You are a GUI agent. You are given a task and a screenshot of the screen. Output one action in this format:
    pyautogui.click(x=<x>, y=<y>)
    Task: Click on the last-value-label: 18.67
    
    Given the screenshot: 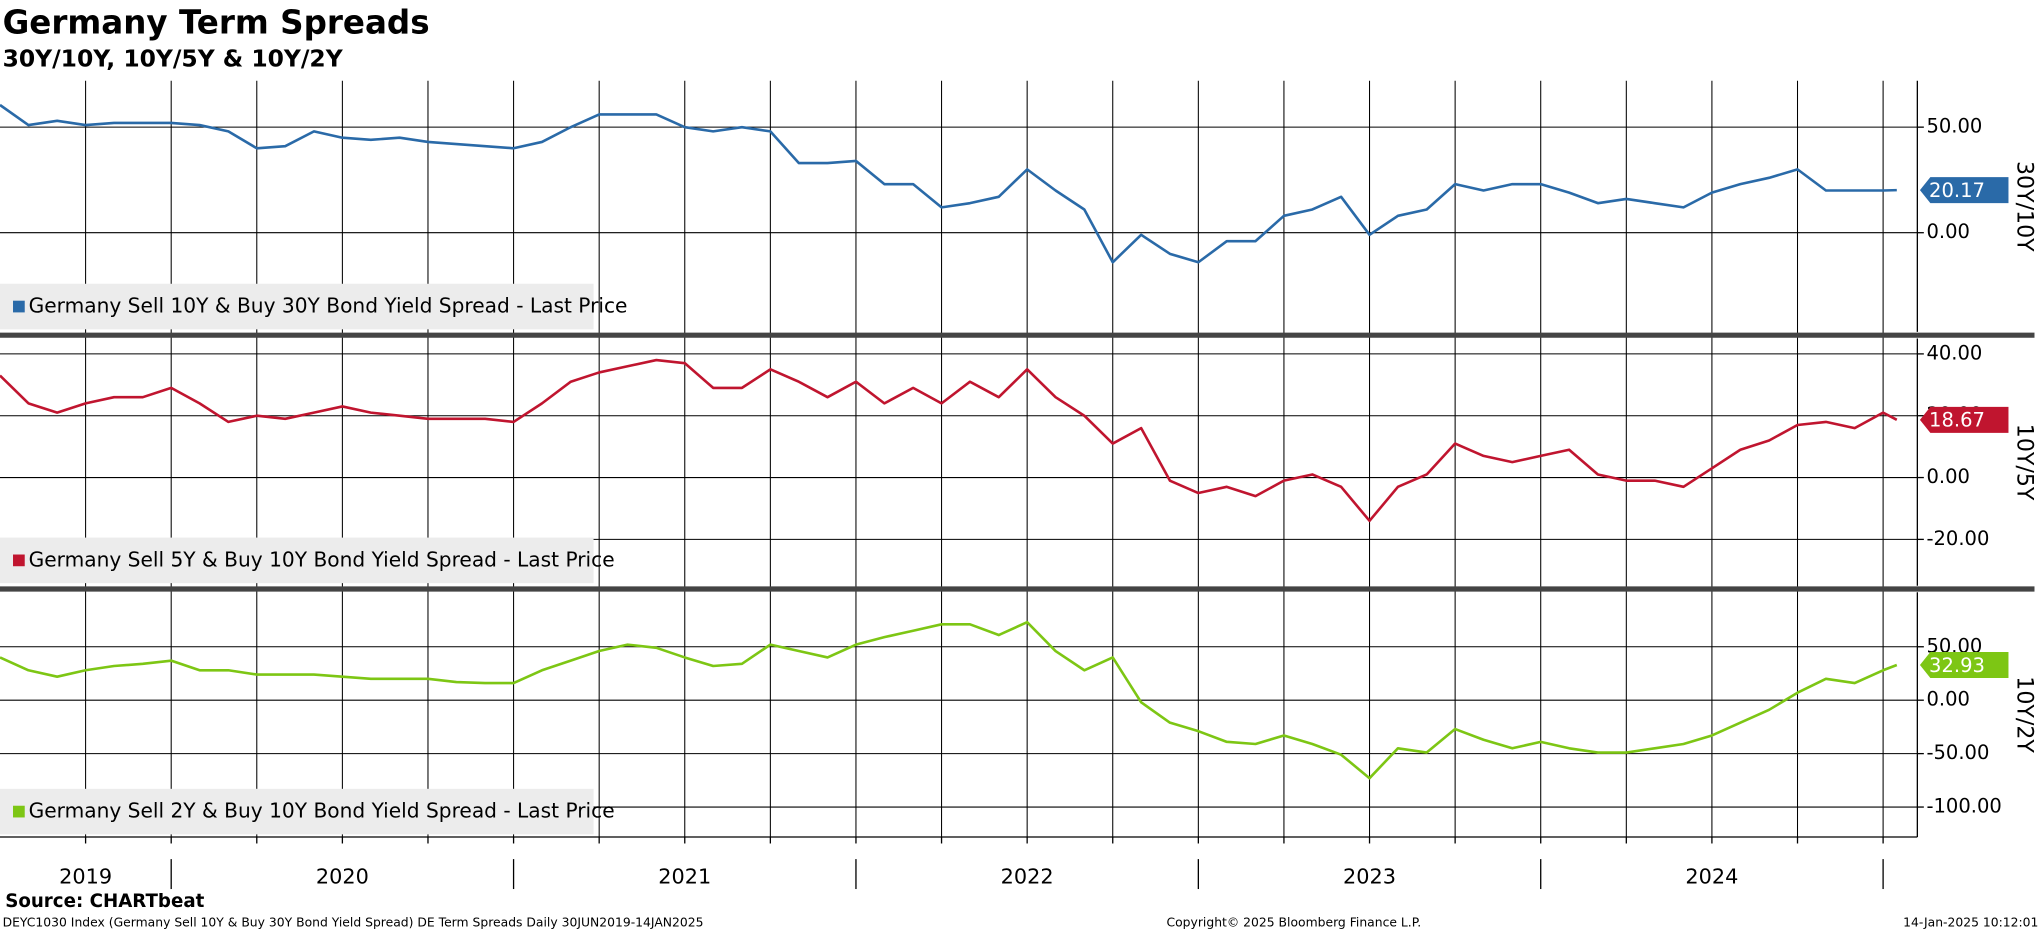 What is the action you would take?
    pyautogui.click(x=1957, y=420)
    